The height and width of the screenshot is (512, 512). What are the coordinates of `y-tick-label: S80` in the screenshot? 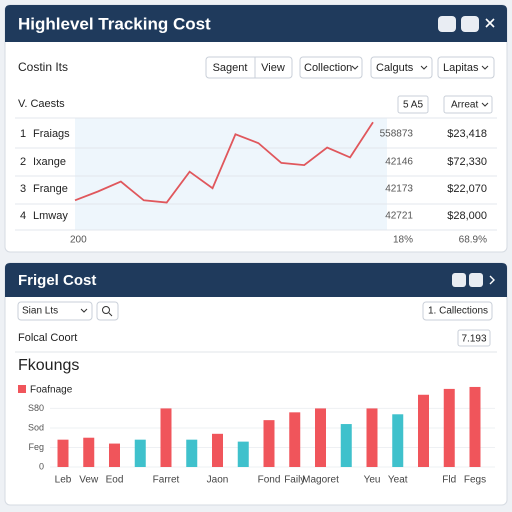 It's located at (36, 408).